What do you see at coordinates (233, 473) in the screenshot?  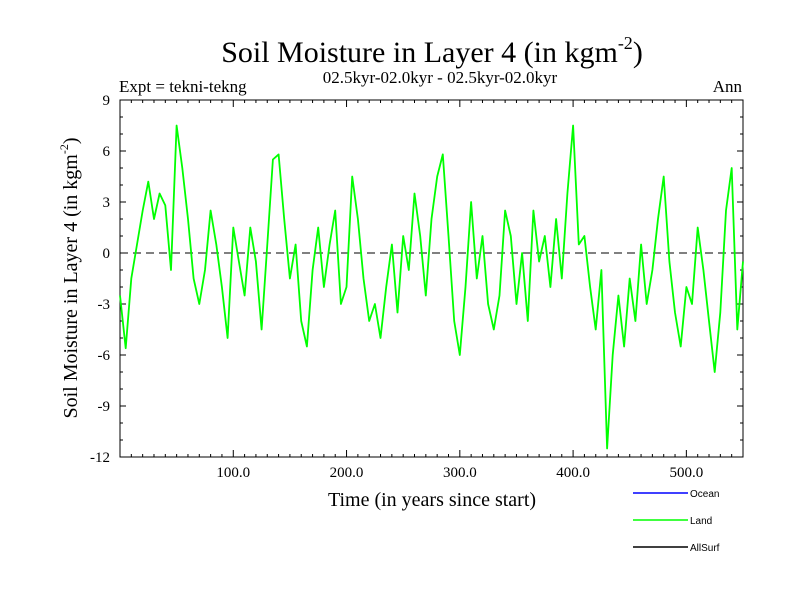 I see `x-tick-label: 100.0` at bounding box center [233, 473].